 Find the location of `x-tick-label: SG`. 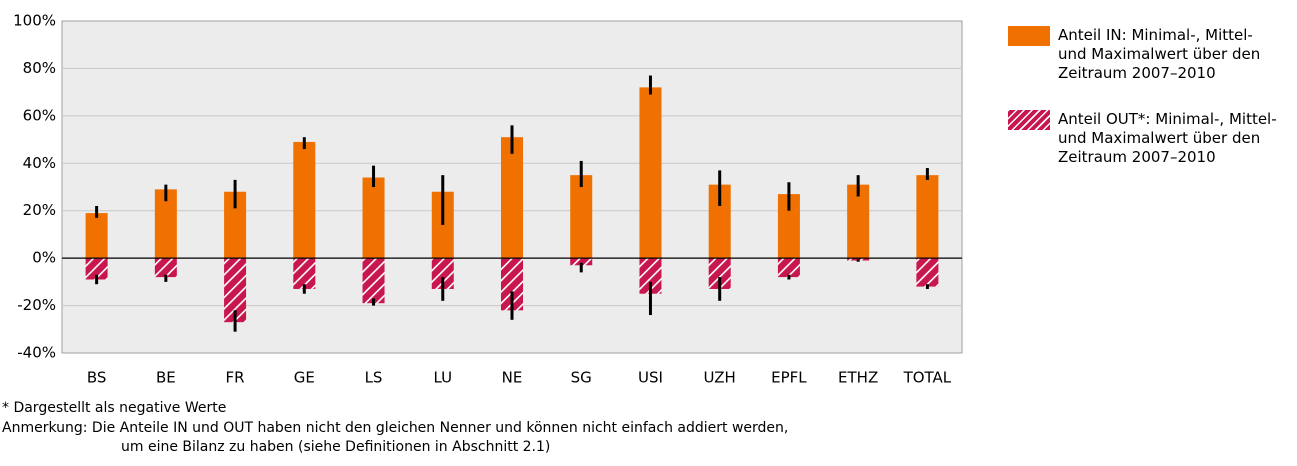

x-tick-label: SG is located at coordinates (581, 378).